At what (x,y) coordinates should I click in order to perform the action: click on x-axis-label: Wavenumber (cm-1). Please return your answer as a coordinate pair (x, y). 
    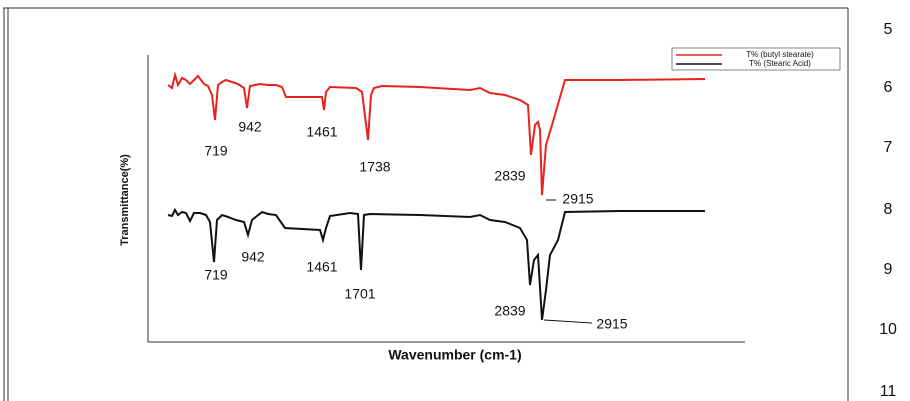
    Looking at the image, I should click on (454, 355).